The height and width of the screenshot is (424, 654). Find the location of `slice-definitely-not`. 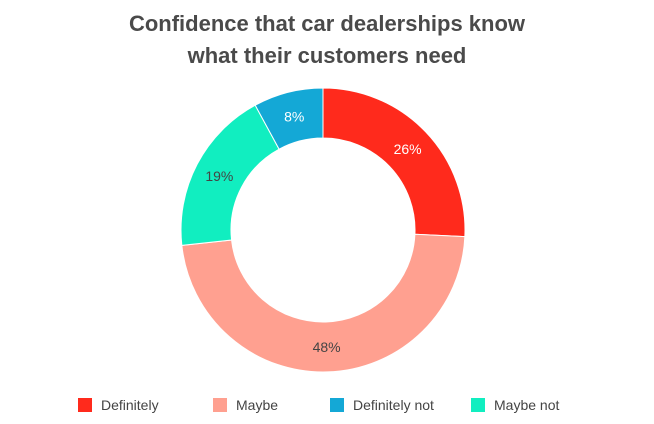

slice-definitely-not is located at coordinates (289, 118).